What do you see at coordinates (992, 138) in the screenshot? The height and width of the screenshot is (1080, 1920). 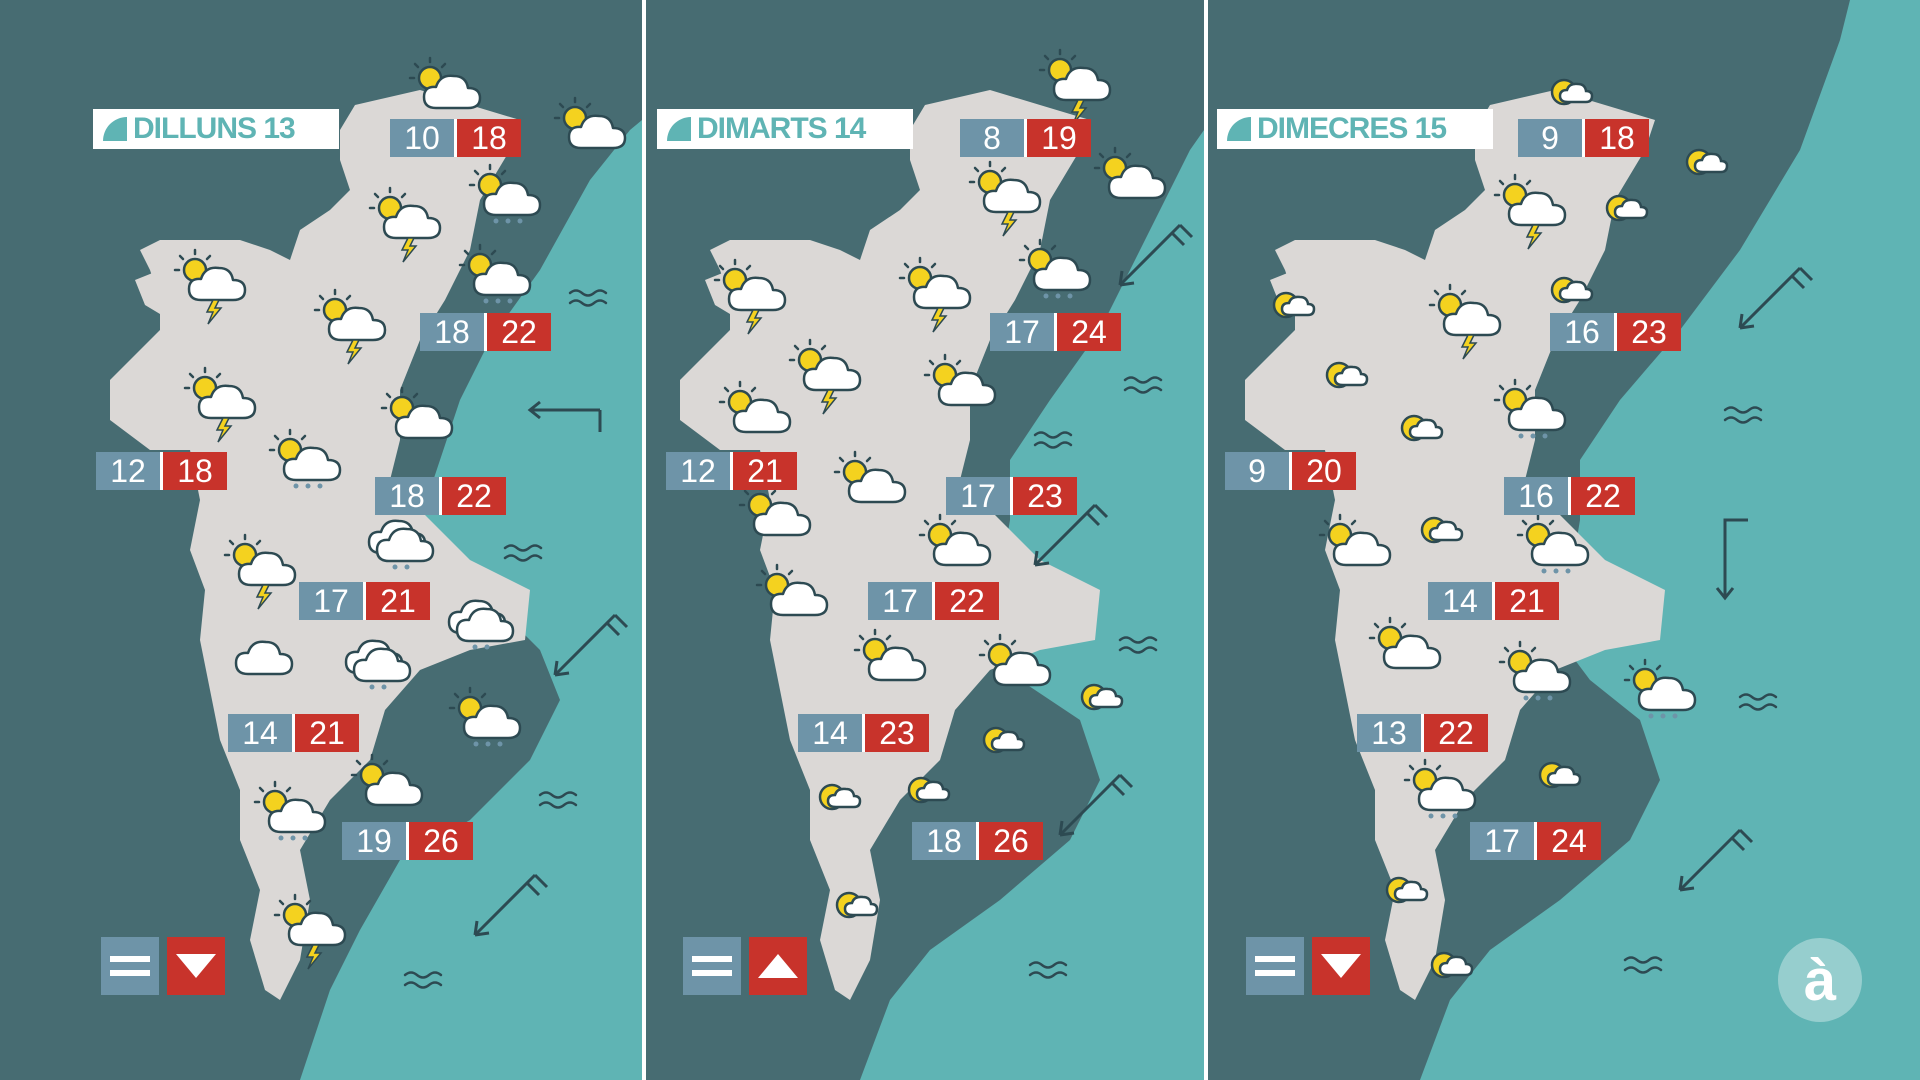 I see `min-temp: 8` at bounding box center [992, 138].